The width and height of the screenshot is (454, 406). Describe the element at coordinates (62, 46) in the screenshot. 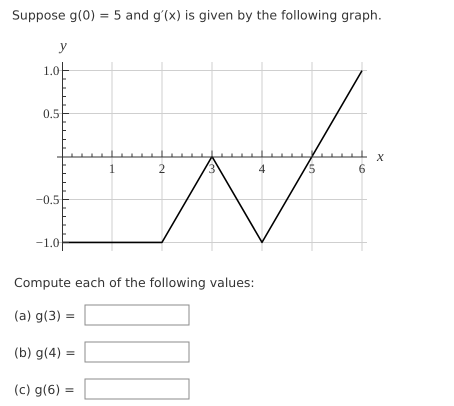

I see `y-axis-title: y` at that location.